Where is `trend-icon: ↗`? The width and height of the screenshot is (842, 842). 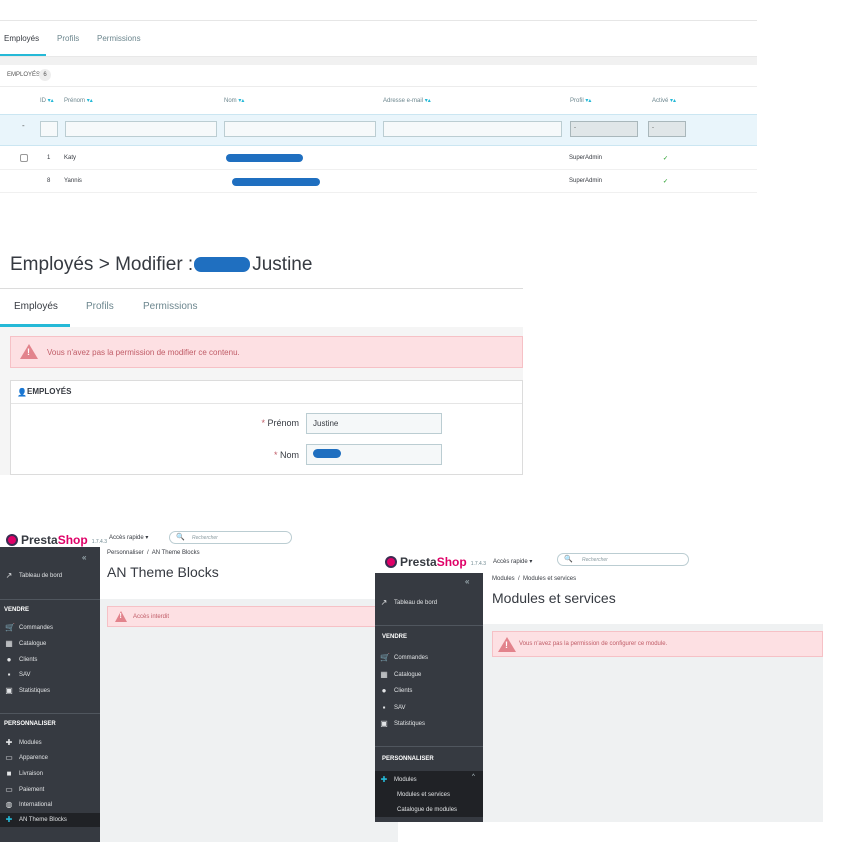
trend-icon: ↗ is located at coordinates (9, 575).